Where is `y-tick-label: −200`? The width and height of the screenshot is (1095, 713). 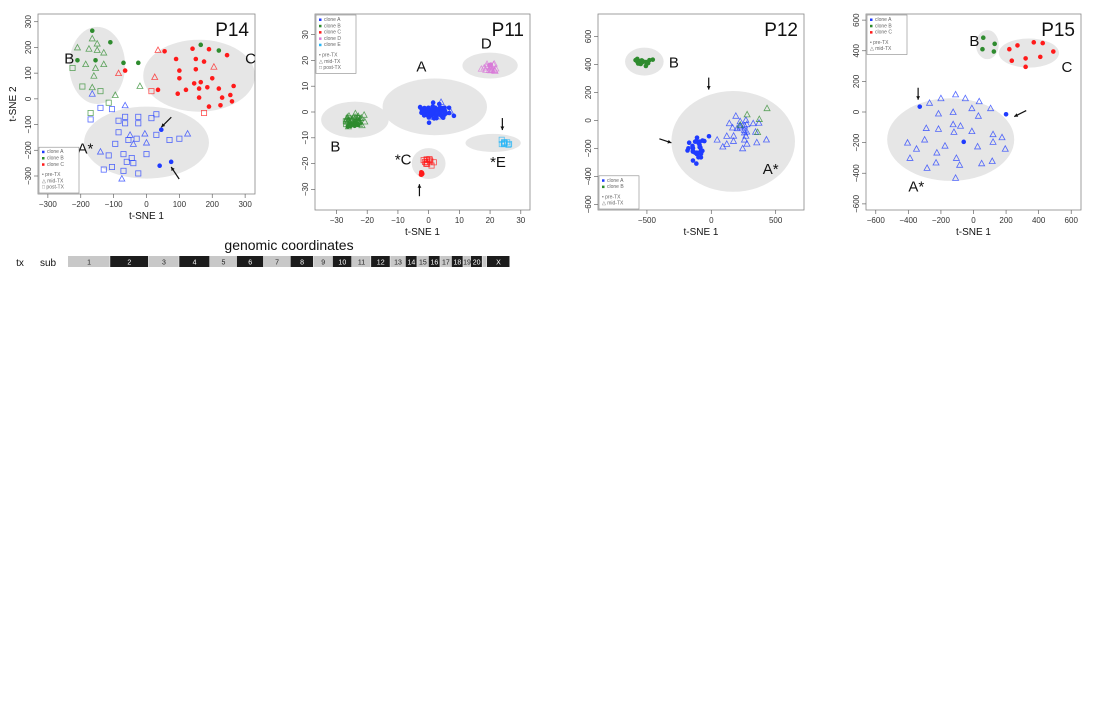
y-tick-label: −200 is located at coordinates (856, 142).